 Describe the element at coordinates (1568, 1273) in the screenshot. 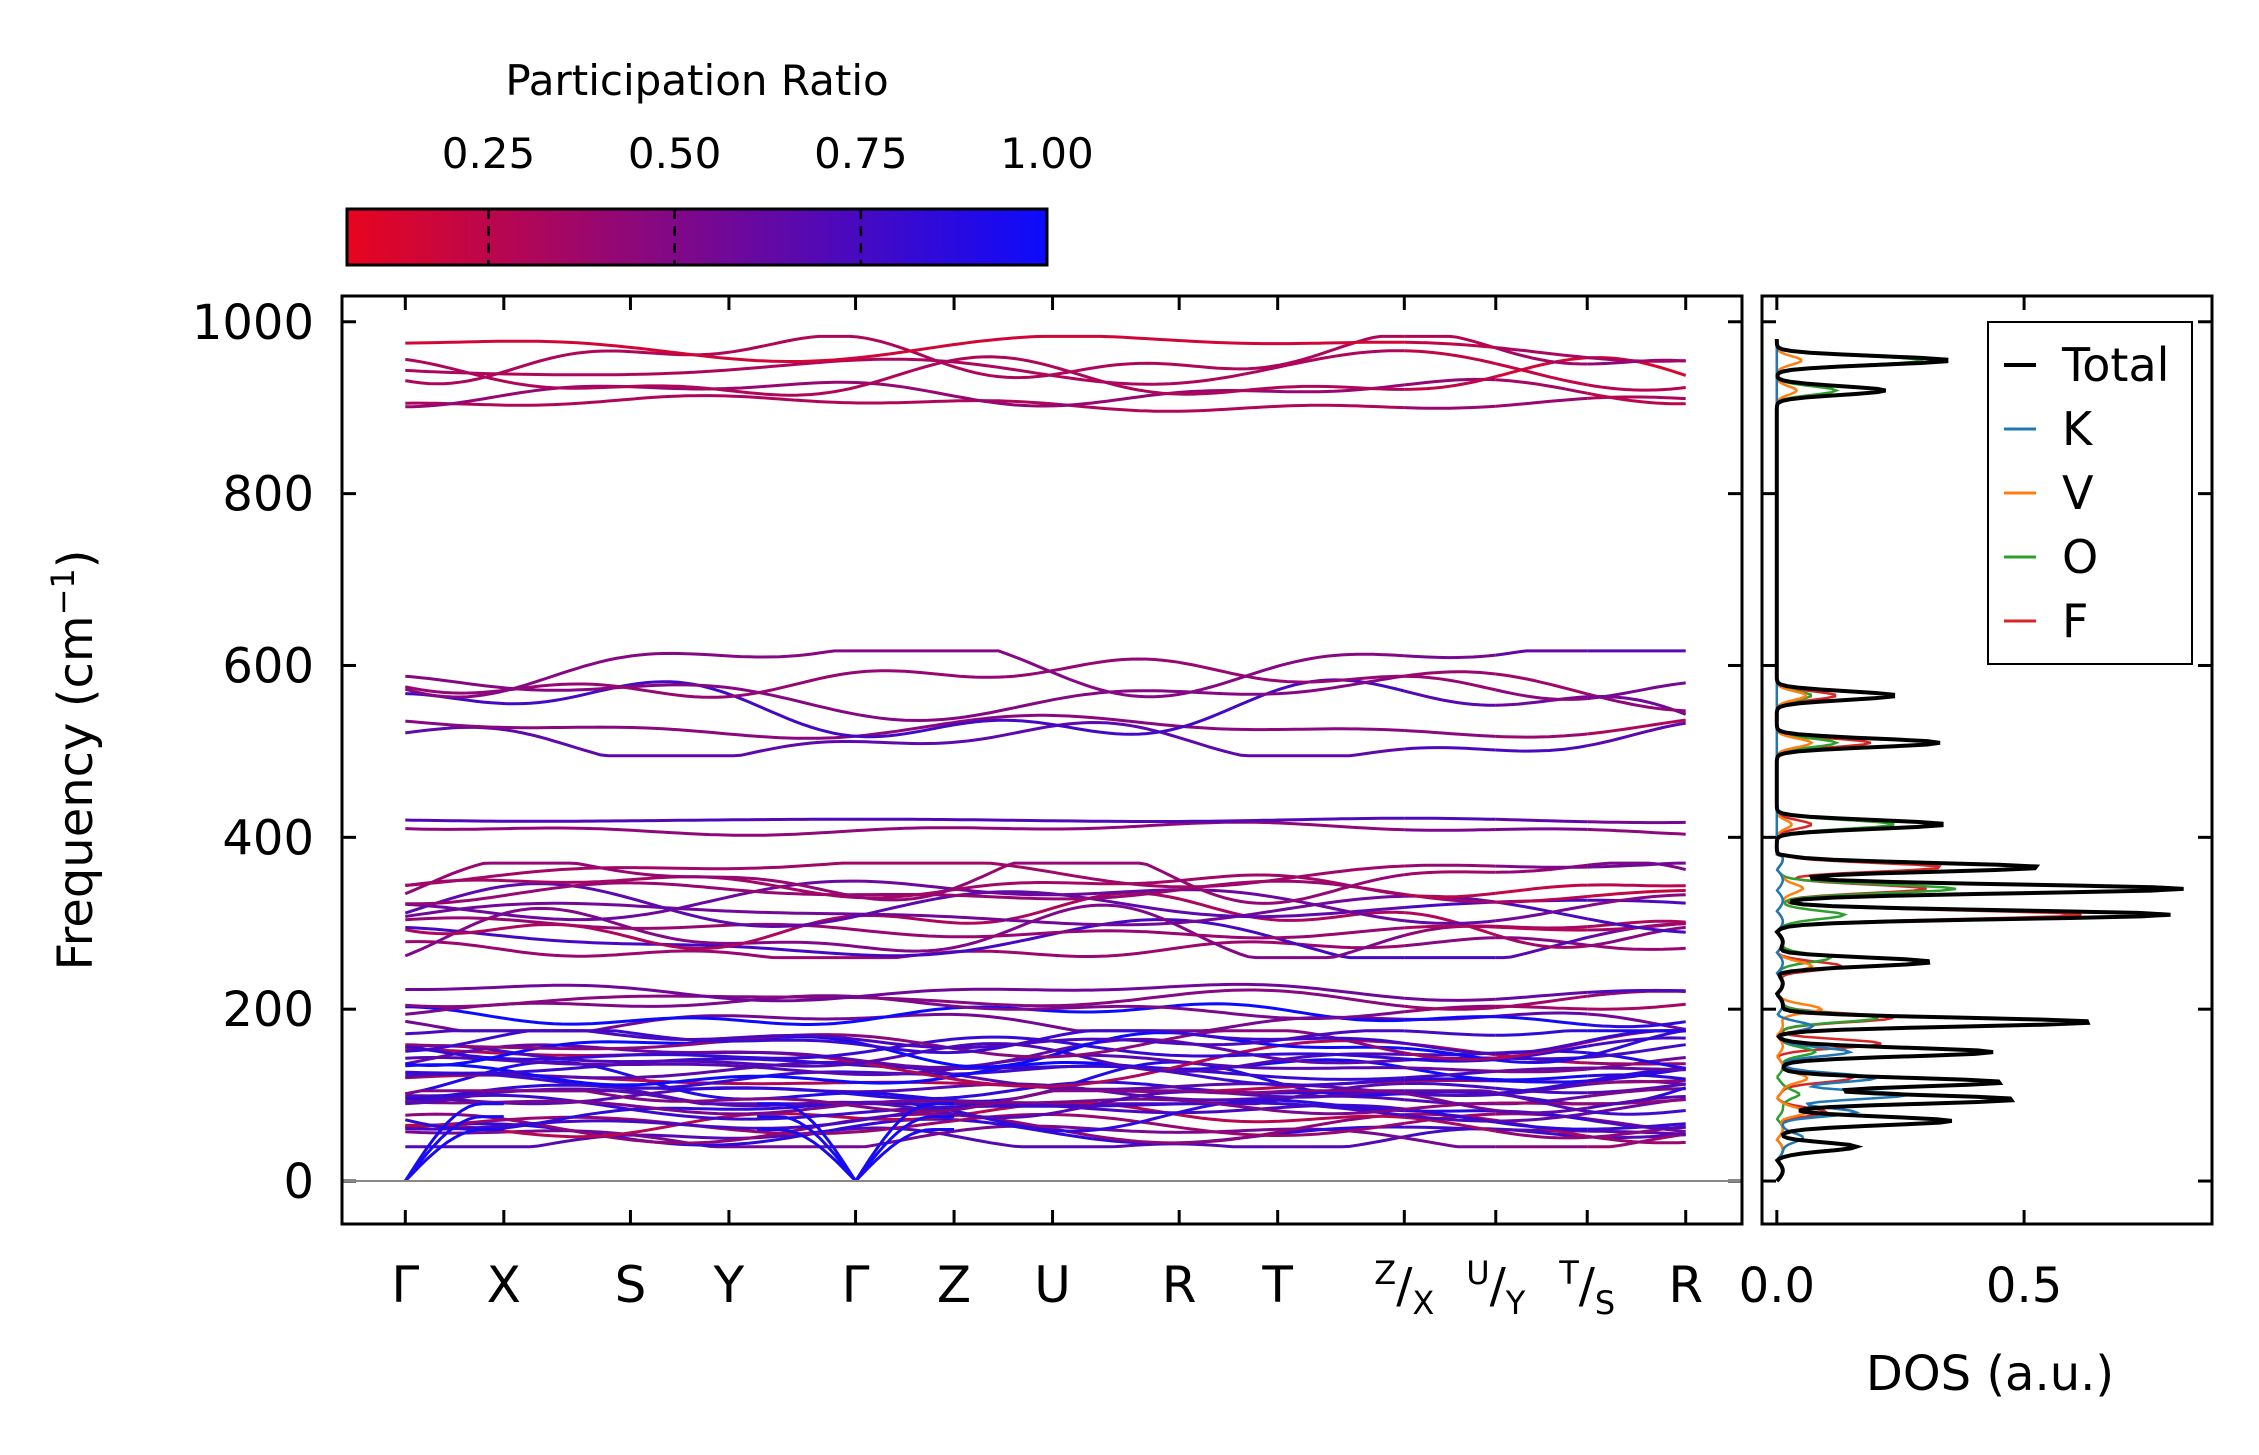

I see `kpoint-label-sup: T` at that location.